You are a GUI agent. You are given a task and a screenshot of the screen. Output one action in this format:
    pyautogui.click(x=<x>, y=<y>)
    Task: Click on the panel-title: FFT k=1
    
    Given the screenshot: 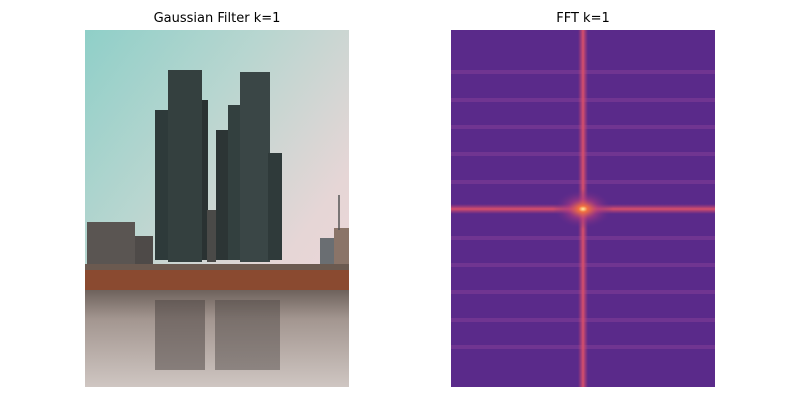 What is the action you would take?
    pyautogui.click(x=583, y=18)
    